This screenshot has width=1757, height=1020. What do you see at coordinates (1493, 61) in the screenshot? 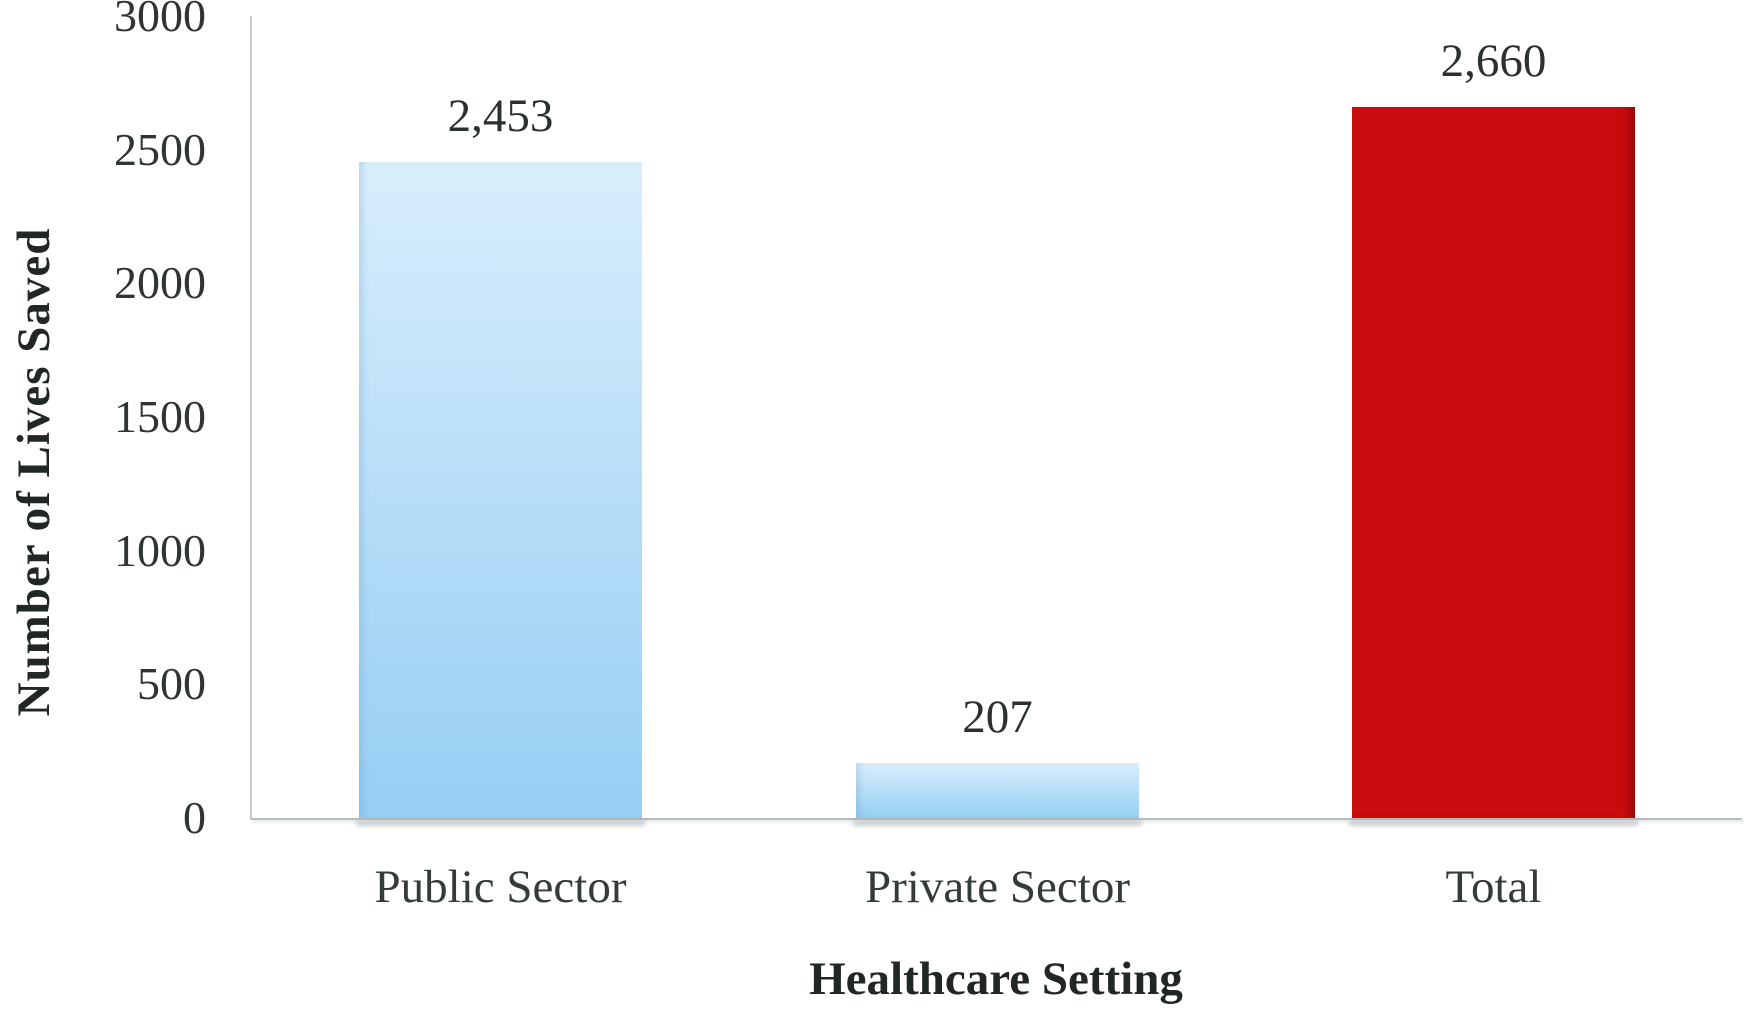
I see `bar-value-label: 2,660` at bounding box center [1493, 61].